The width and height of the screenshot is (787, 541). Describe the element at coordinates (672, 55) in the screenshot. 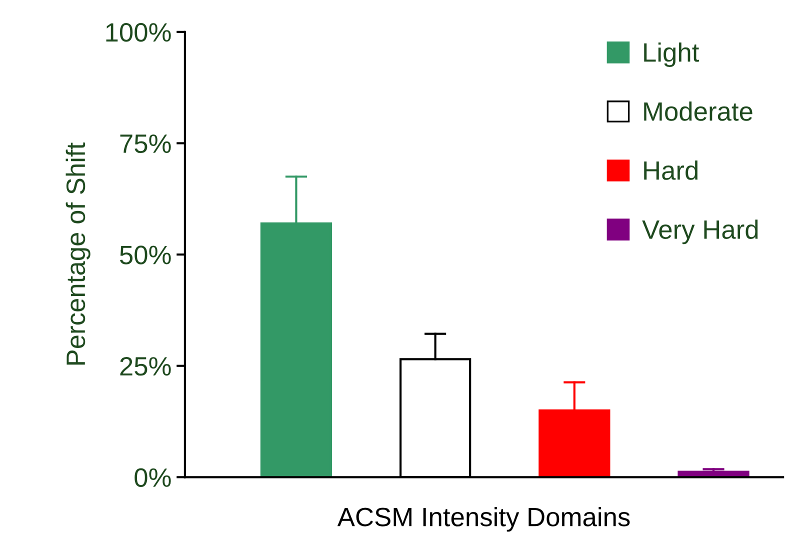

I see `legend-label: Light` at that location.